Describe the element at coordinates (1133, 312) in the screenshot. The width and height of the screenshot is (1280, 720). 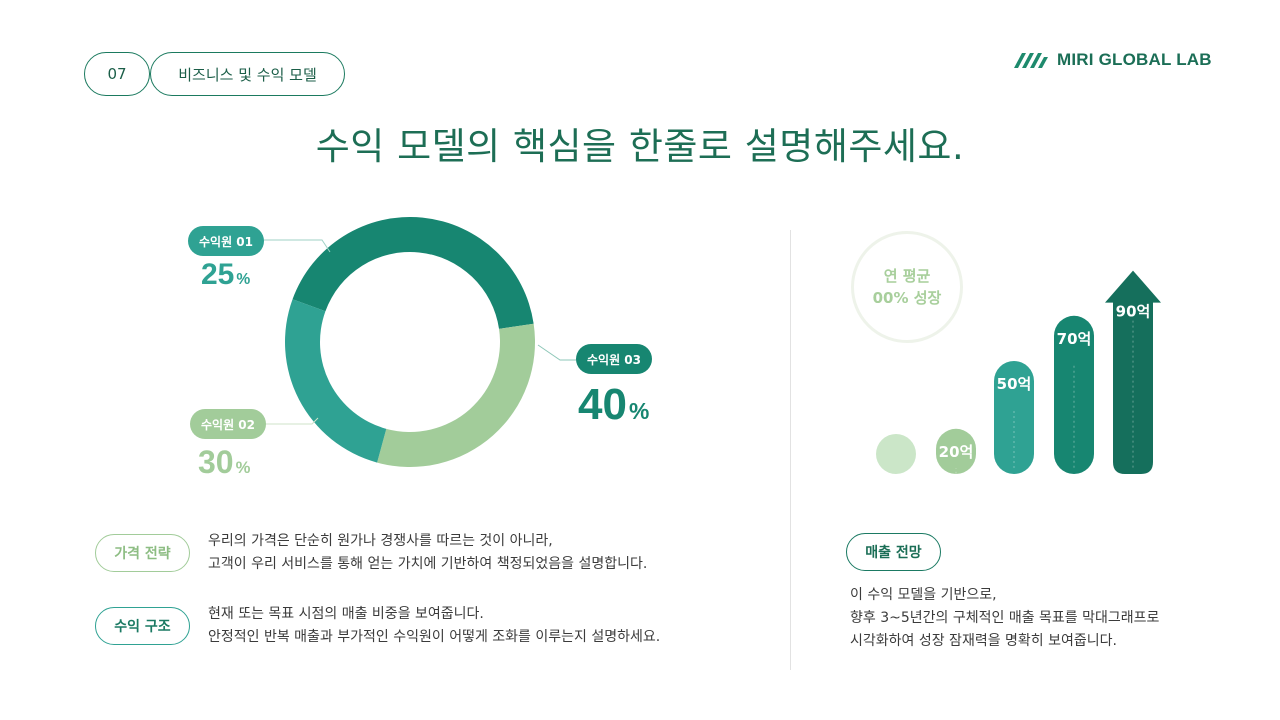
I see `forecast-bar-5-label: 90억` at that location.